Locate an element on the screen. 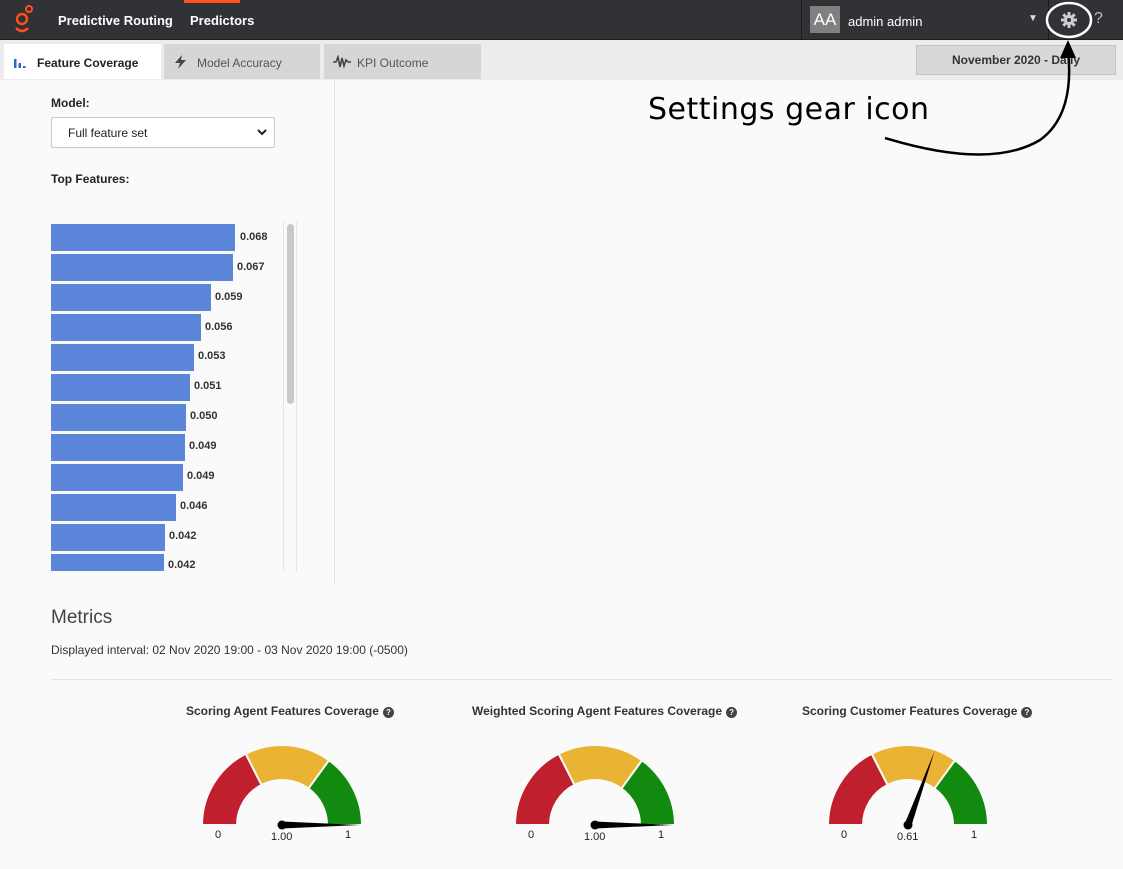  gauge-title-text: Weighted Scoring Agent Features Coverage is located at coordinates (597, 711).